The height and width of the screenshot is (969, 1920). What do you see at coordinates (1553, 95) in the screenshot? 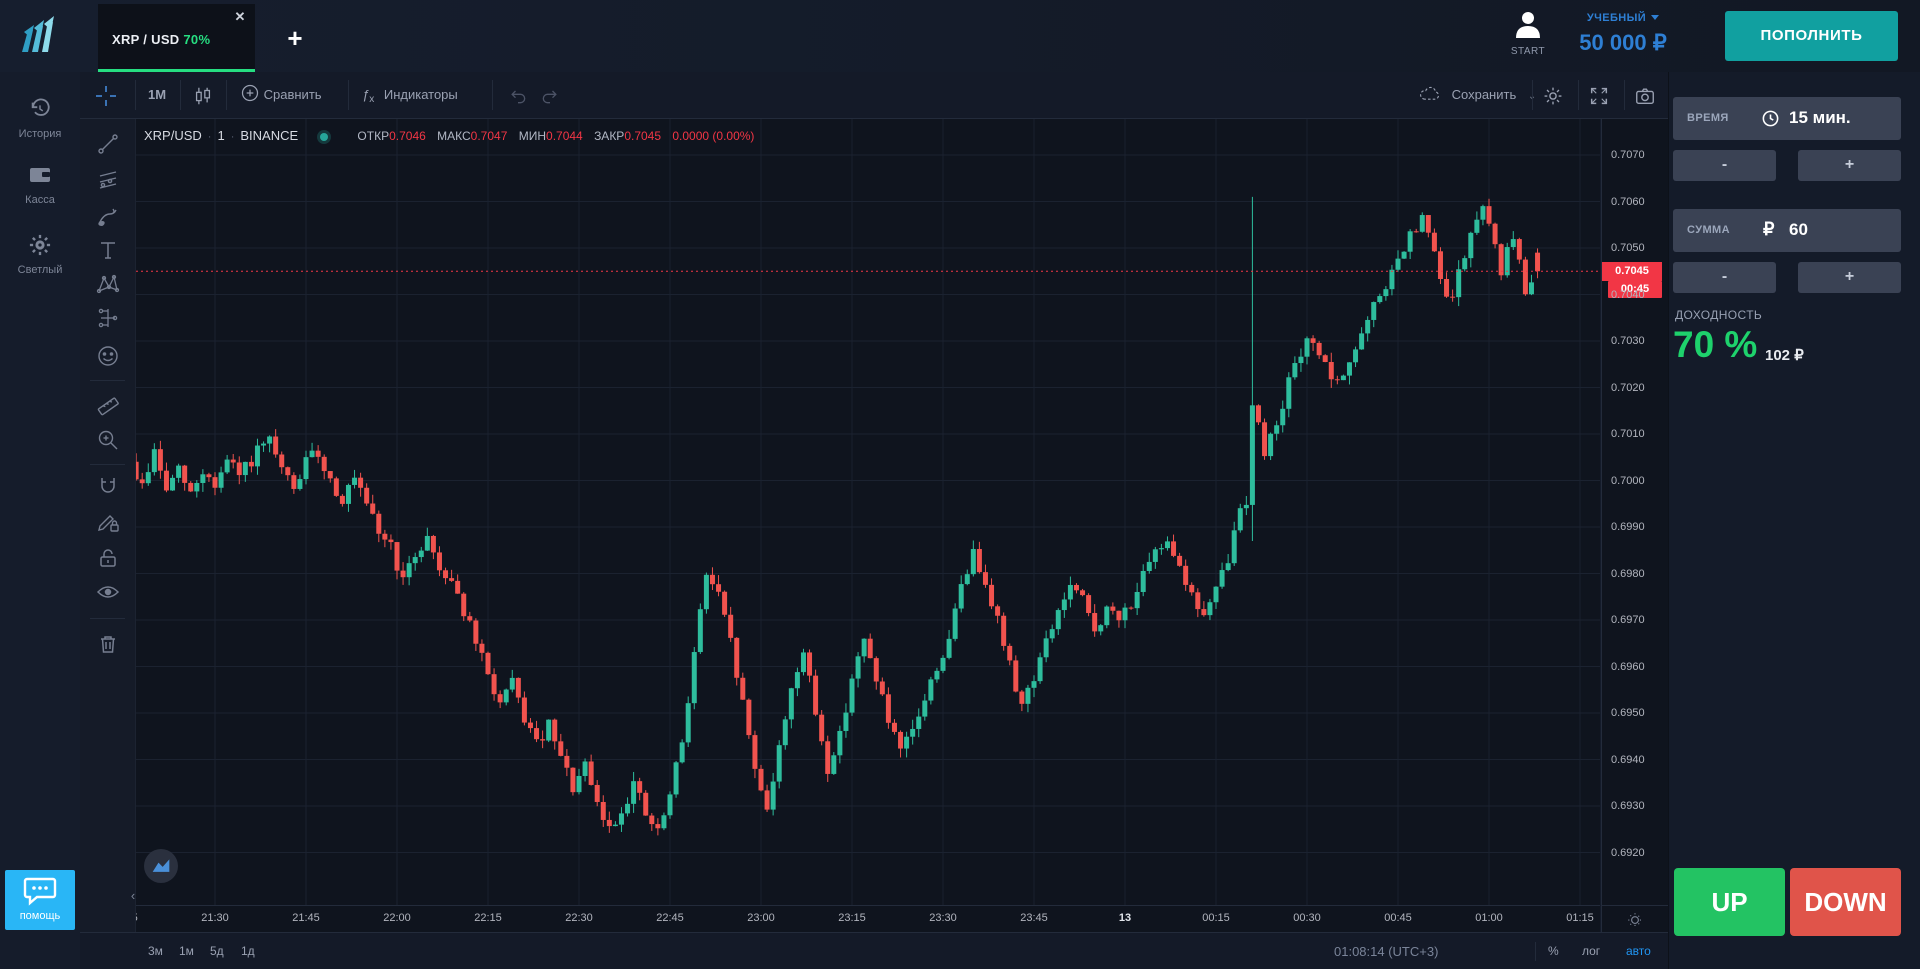
I see `chart-settings-gear-icon` at bounding box center [1553, 95].